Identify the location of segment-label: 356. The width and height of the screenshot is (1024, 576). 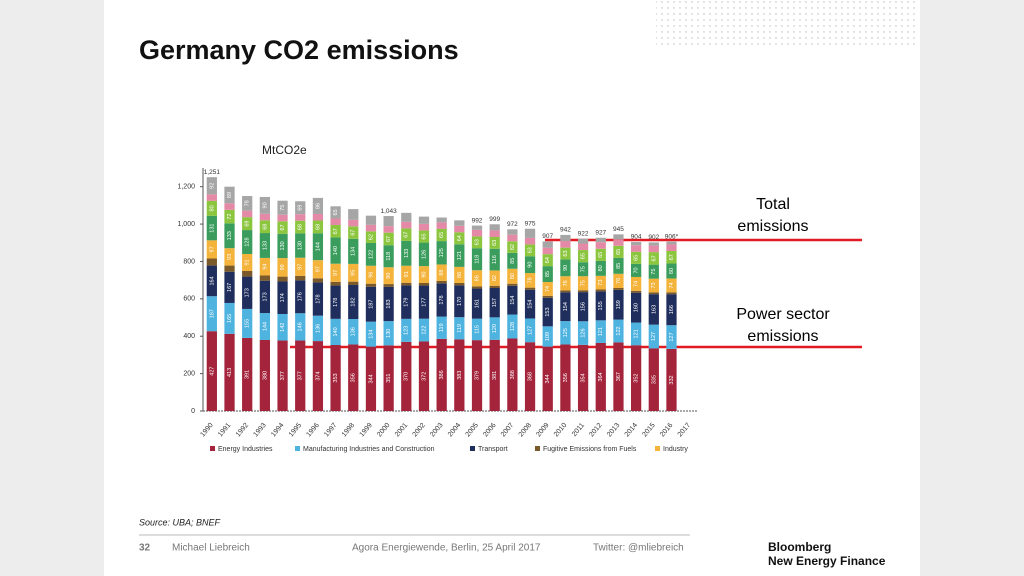
(566, 377).